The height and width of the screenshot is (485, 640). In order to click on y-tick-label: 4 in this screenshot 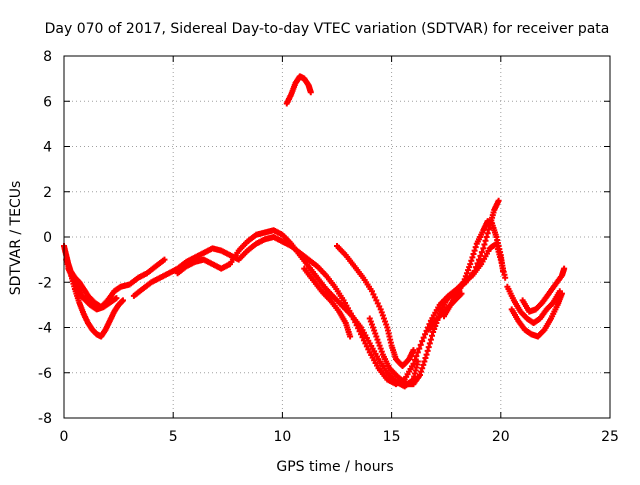, I will do `click(47, 148)`.